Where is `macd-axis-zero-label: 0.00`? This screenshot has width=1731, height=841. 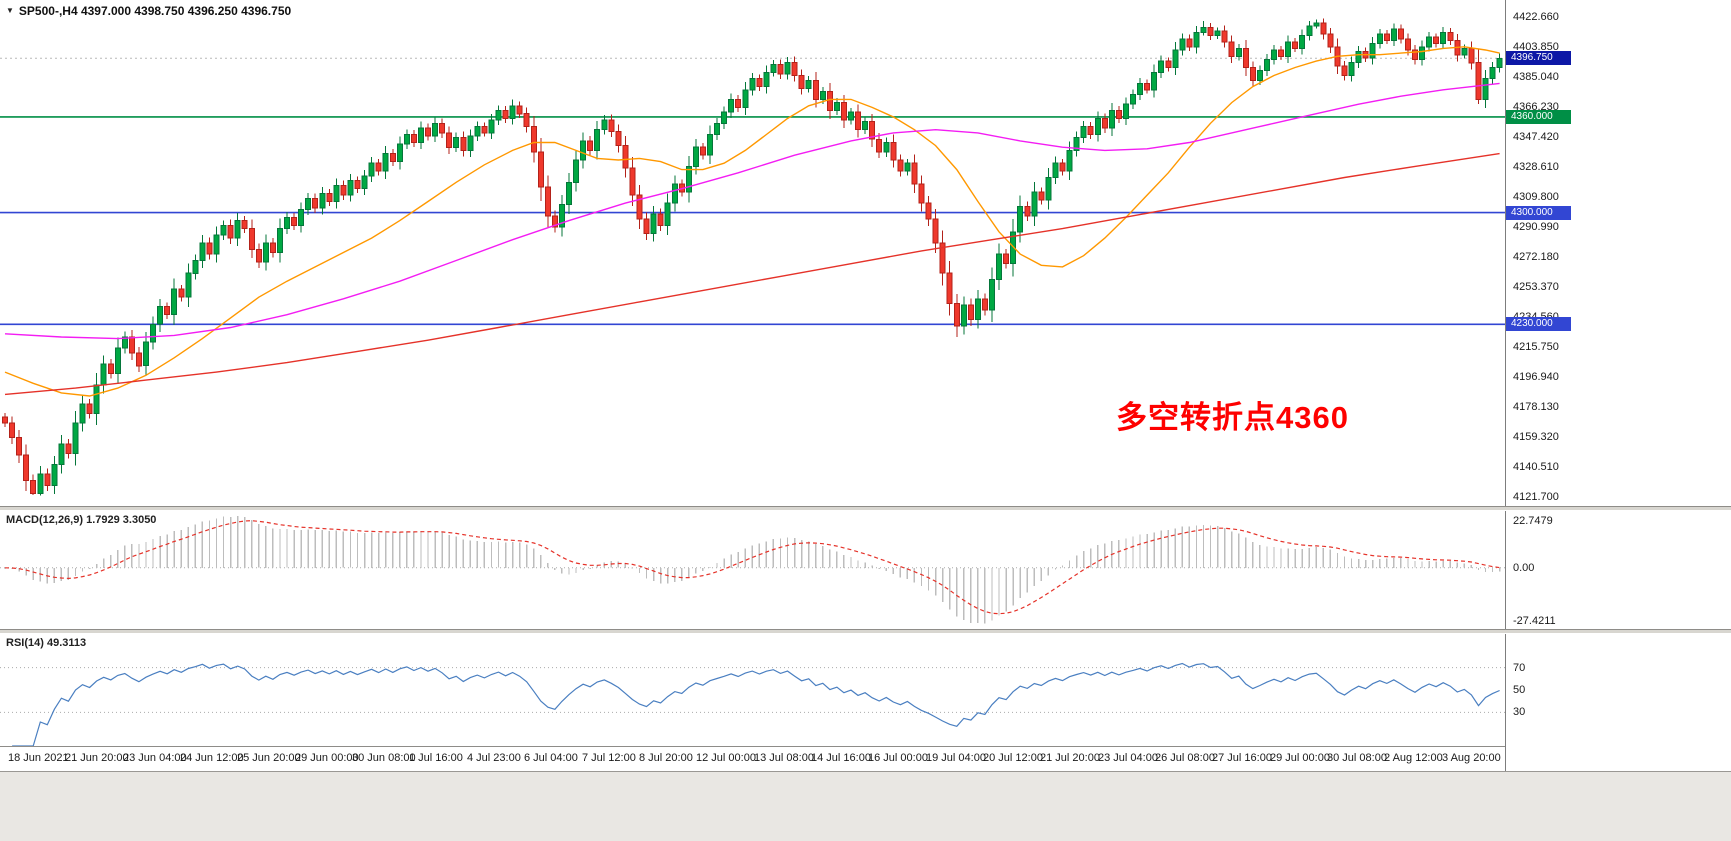 macd-axis-zero-label: 0.00 is located at coordinates (1524, 568).